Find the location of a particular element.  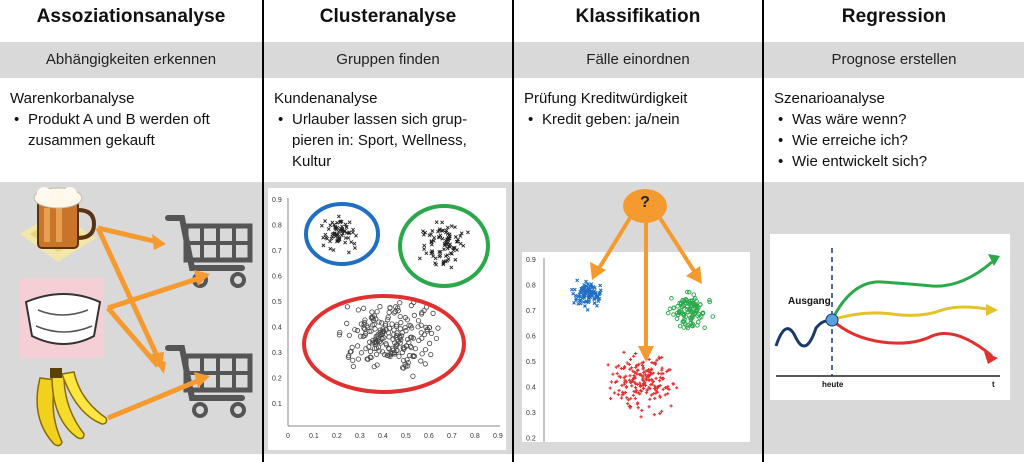

y-axis-ticks: 0.9 0.8 0.7 0.6 0.5 0.4 0.3 0.2 0.1 is located at coordinates (277, 302).